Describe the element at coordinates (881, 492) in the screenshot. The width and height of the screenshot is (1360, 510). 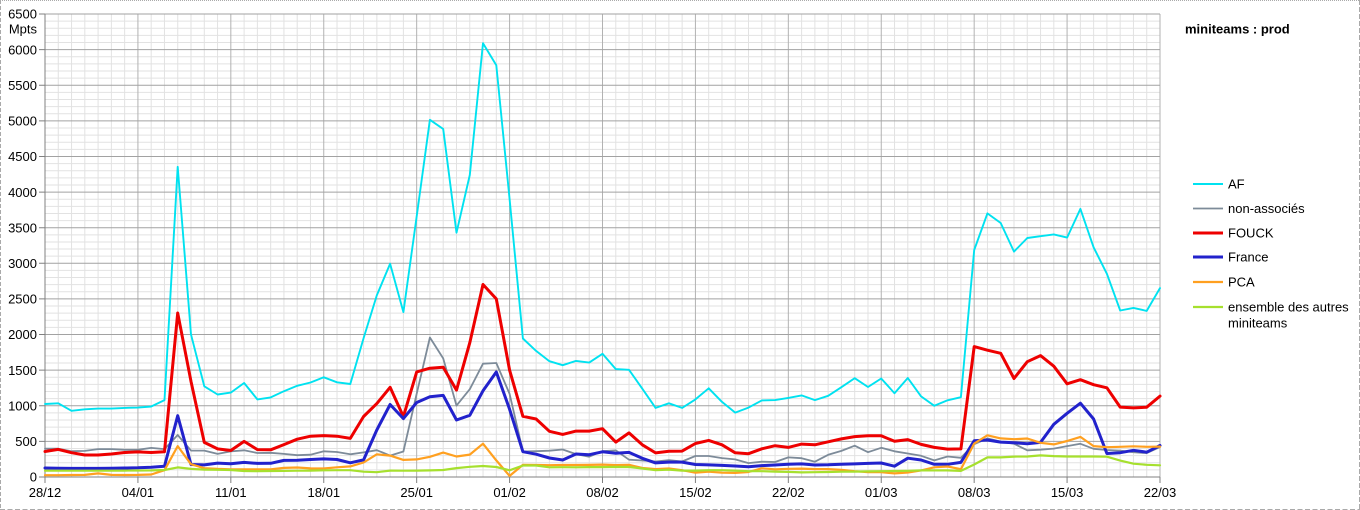
I see `svg-text: 01/03` at that location.